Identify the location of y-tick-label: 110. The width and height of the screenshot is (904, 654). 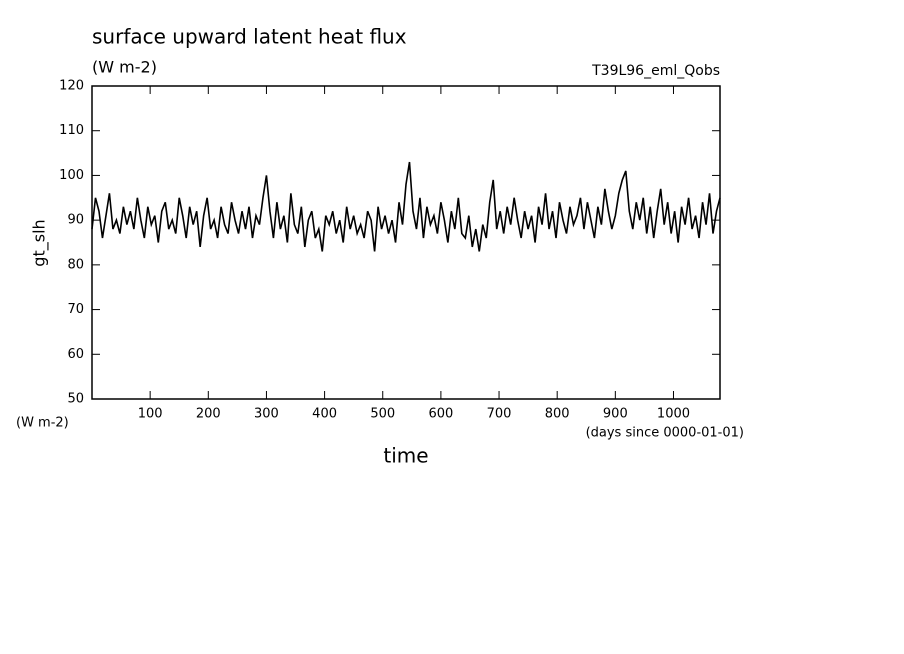
(71, 130).